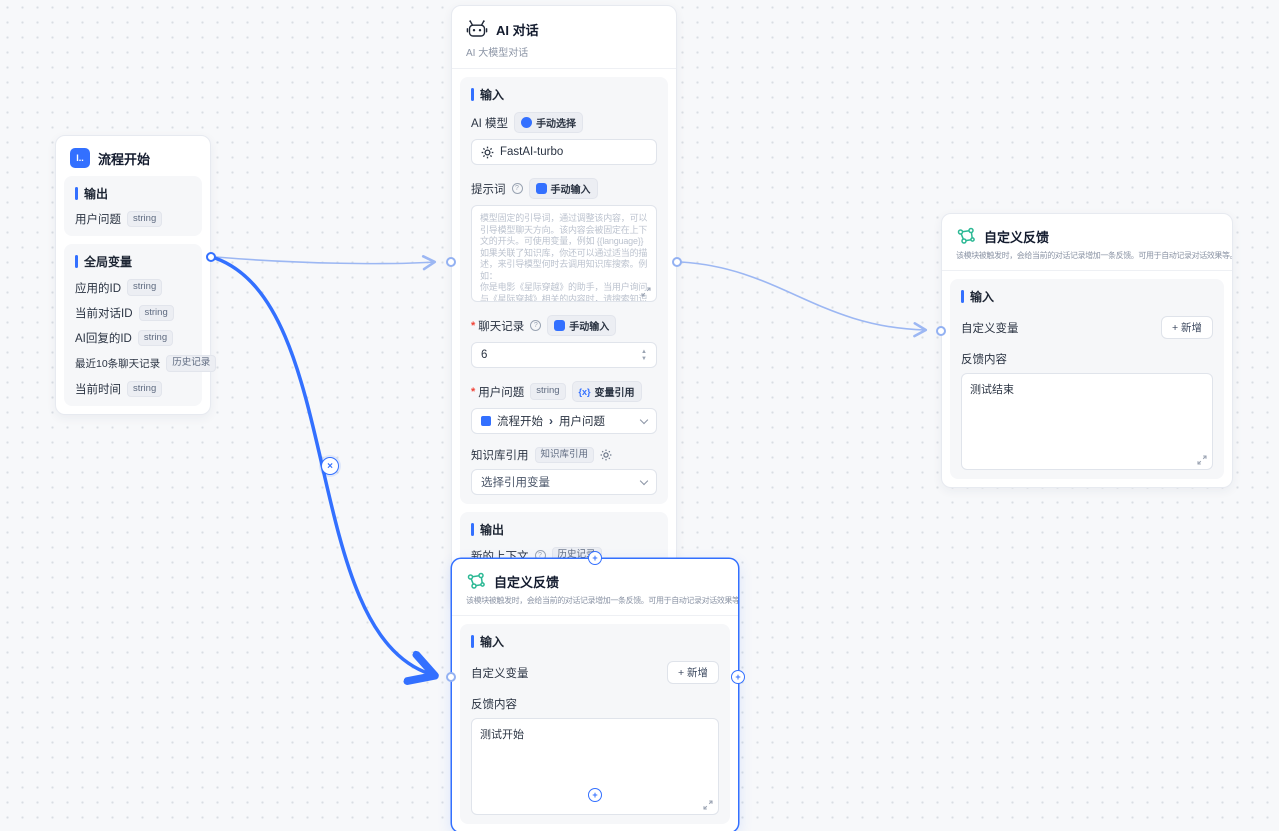 This screenshot has width=1279, height=831. I want to click on question-field: 用户问题, so click(582, 422).